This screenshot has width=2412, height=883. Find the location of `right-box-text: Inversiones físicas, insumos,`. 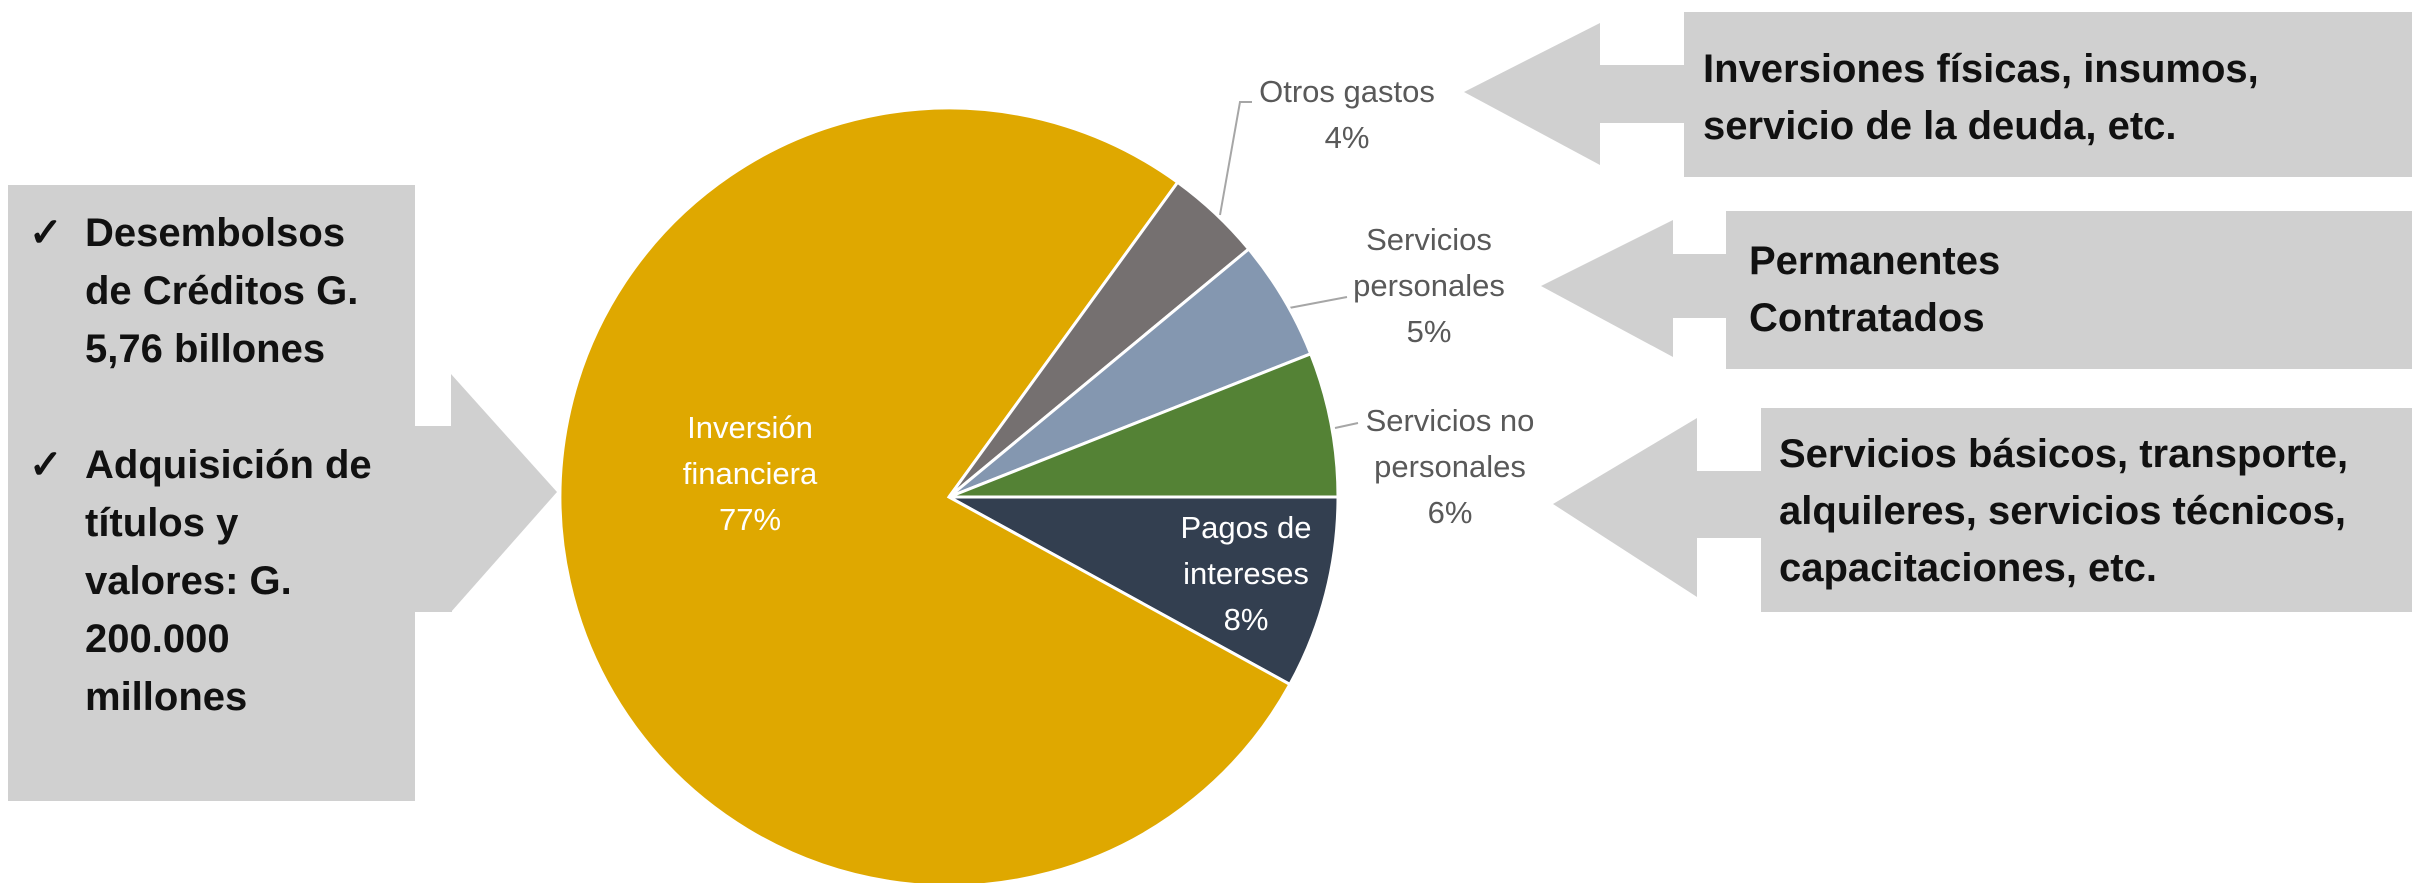

right-box-text: Inversiones físicas, insumos, is located at coordinates (1981, 69).